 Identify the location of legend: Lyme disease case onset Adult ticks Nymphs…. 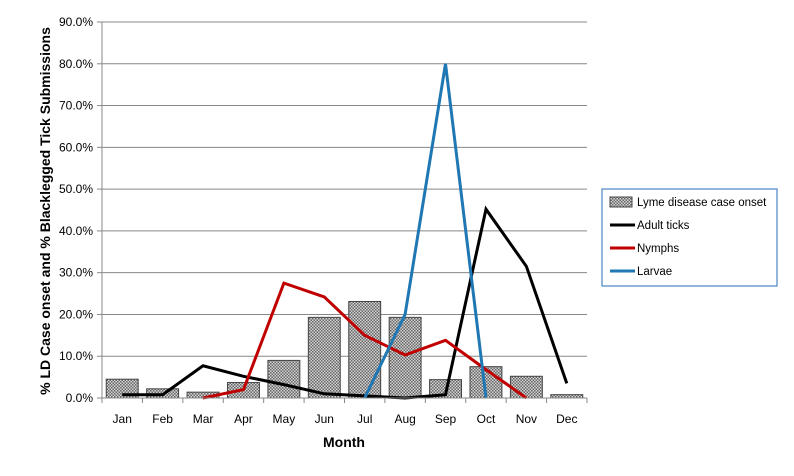
(689, 237).